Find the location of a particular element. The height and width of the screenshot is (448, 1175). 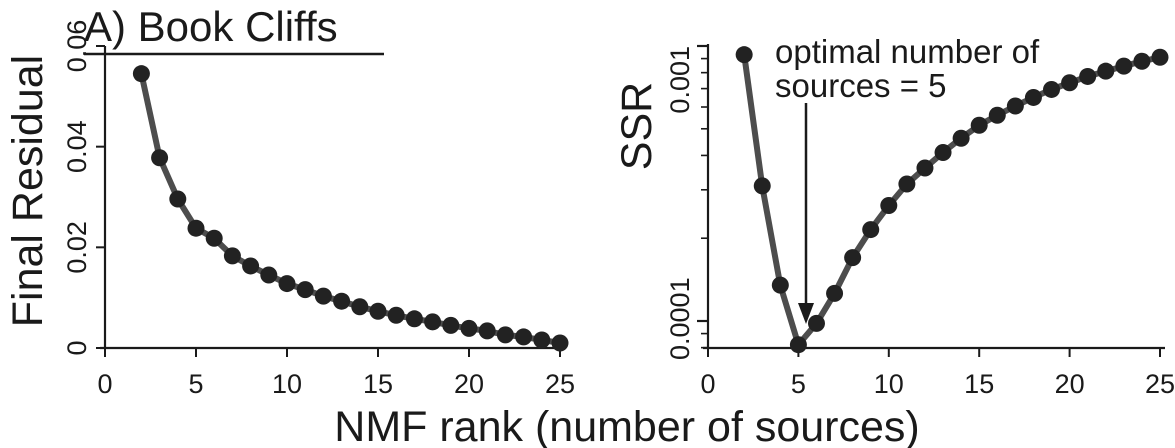

right-x-tick-label: 0 is located at coordinates (707, 384).